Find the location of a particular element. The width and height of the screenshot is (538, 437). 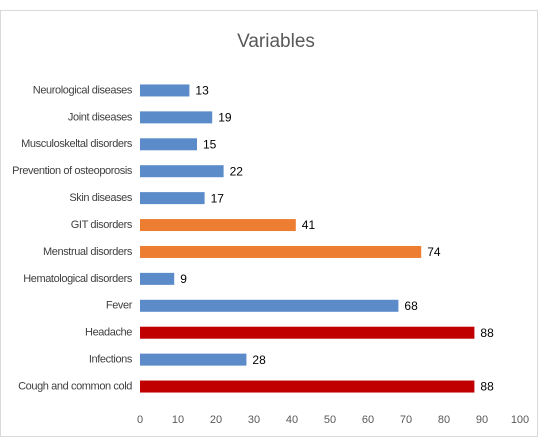

data-label: 13 is located at coordinates (202, 91).